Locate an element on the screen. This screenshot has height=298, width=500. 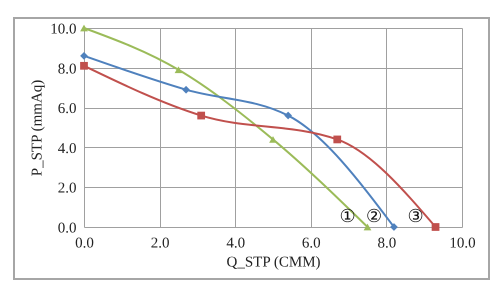
x-tick-label: 0.0 is located at coordinates (84, 244).